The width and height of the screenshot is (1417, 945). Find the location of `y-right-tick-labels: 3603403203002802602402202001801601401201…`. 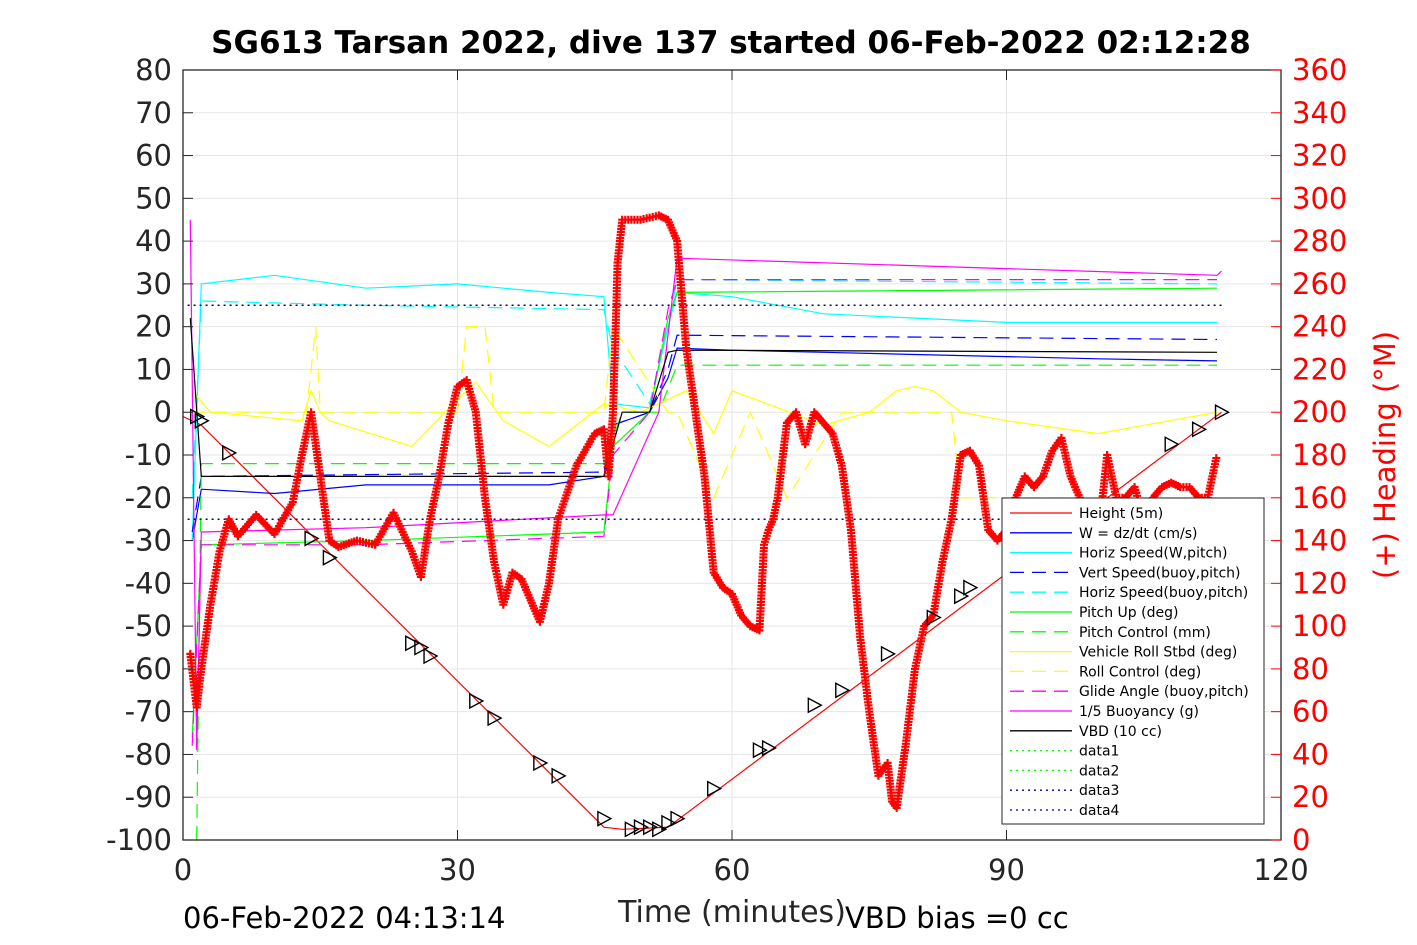

y-right-tick-labels: 3603403203002802602402202001801601401201… is located at coordinates (1319, 455).